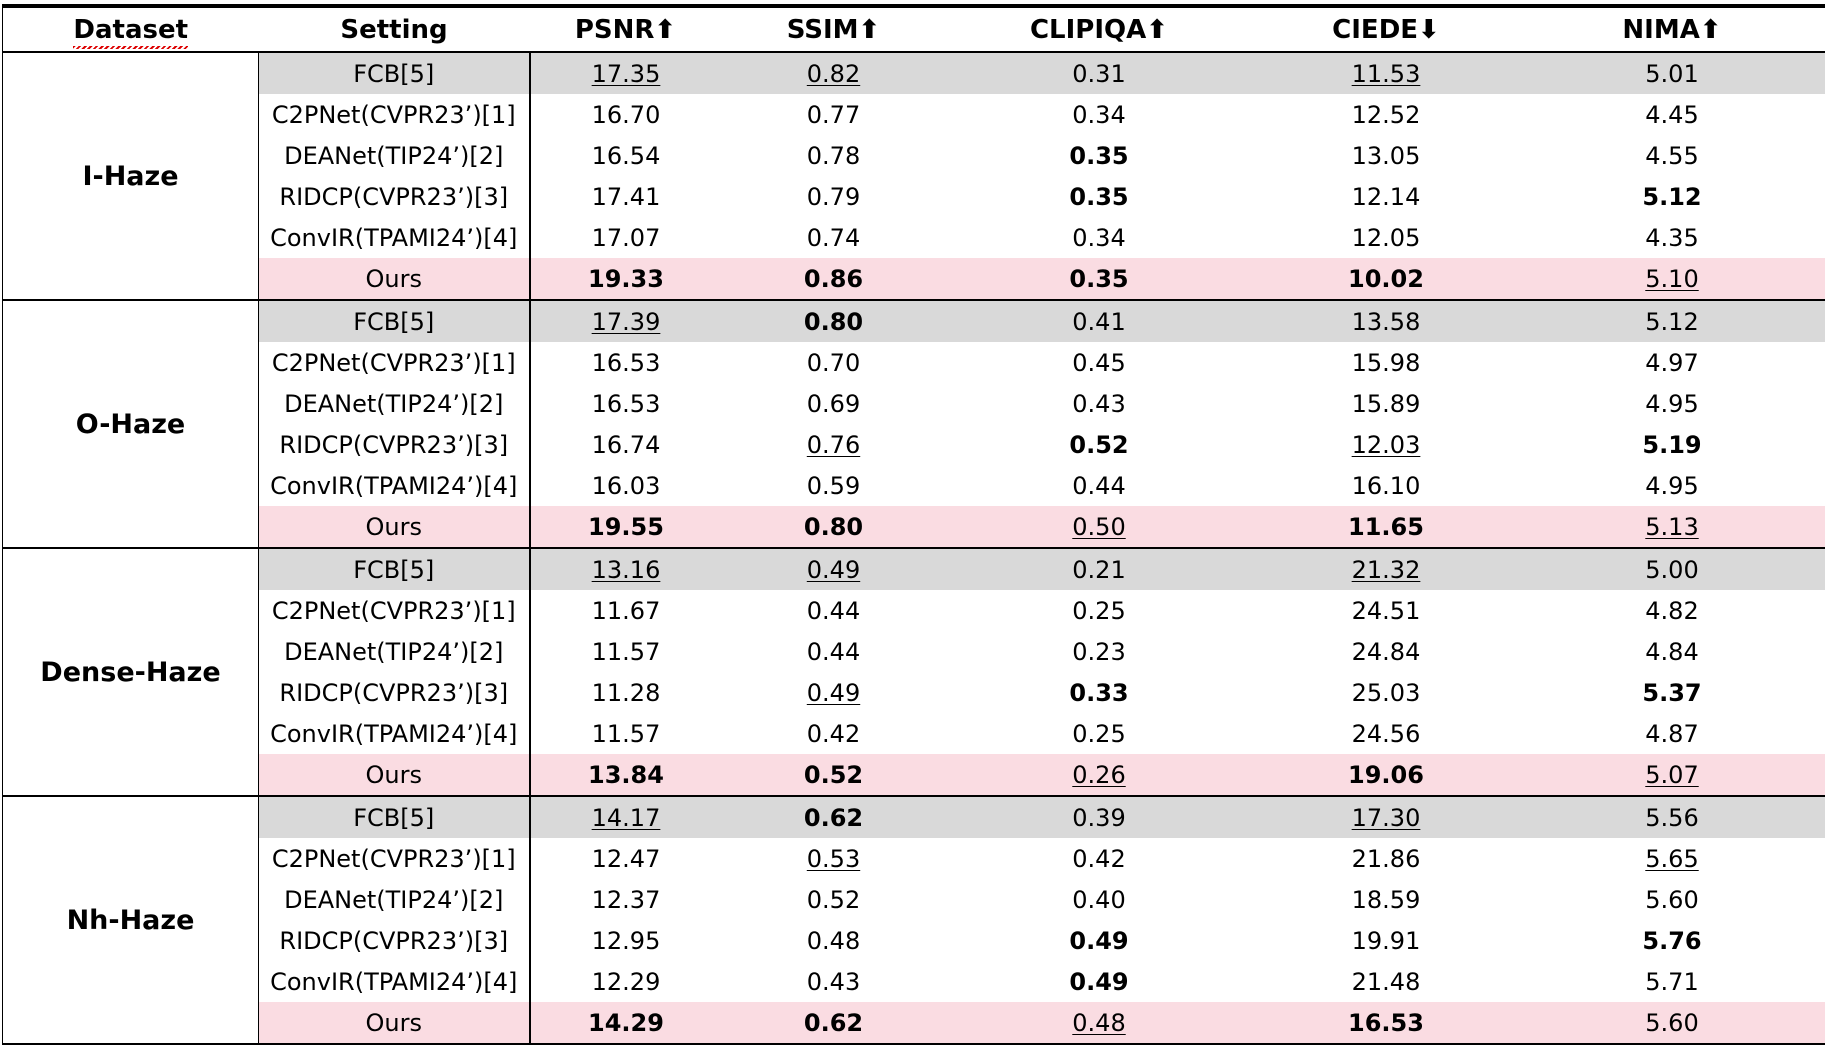 This screenshot has width=1825, height=1045. I want to click on metric-cell: 5.13, so click(1672, 527).